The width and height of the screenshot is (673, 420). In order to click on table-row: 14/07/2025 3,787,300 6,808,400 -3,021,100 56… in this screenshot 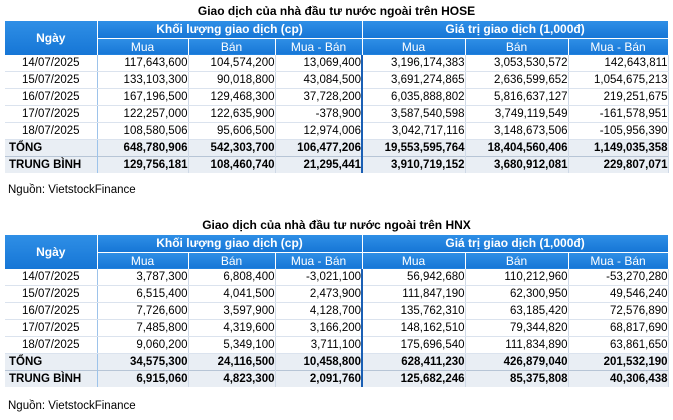, I will do `click(337, 277)`.